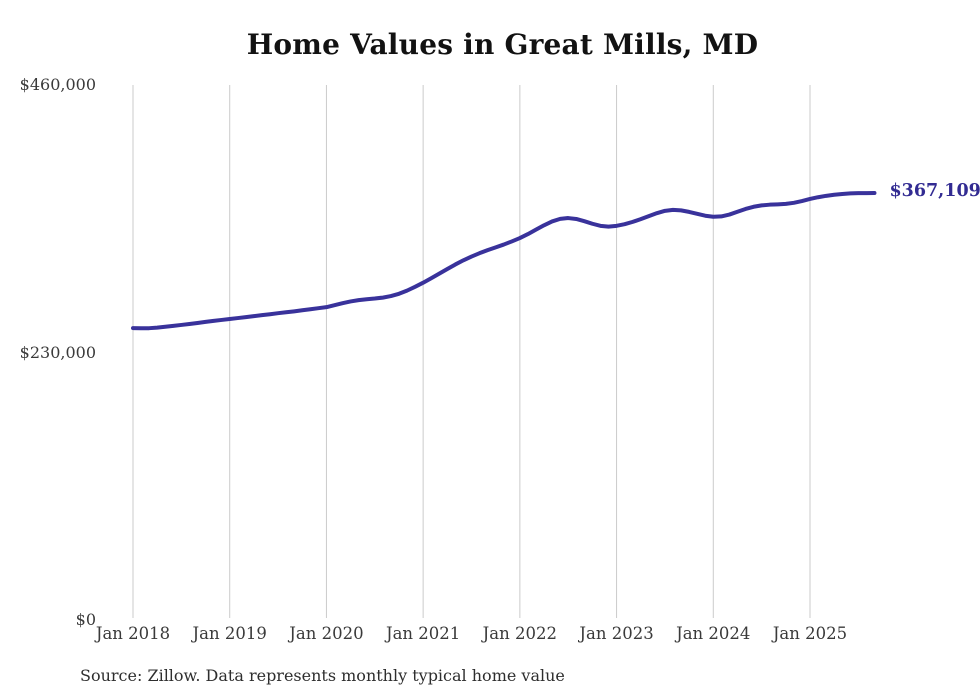 The width and height of the screenshot is (980, 699). Describe the element at coordinates (810, 633) in the screenshot. I see `x-axis-tick-jan-2025: Jan 2025` at that location.